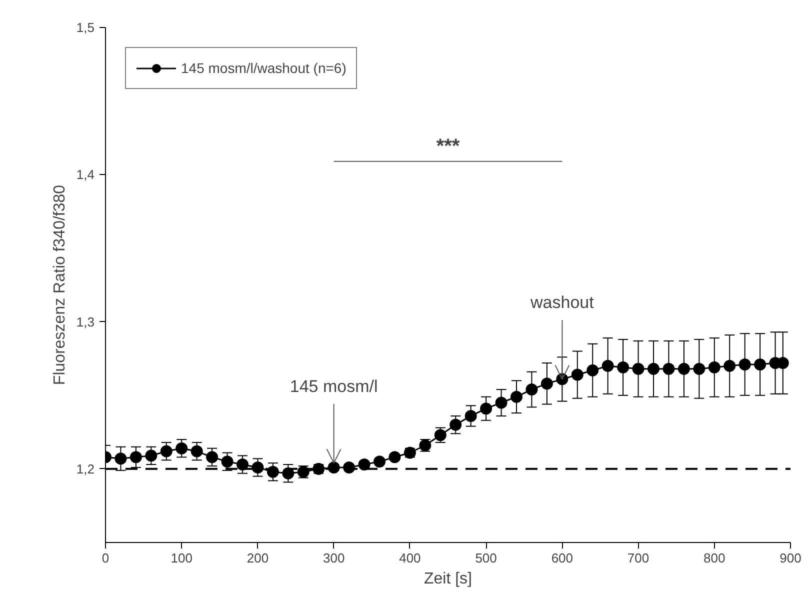  What do you see at coordinates (334, 386) in the screenshot?
I see `annotation: 145 mosm/l` at bounding box center [334, 386].